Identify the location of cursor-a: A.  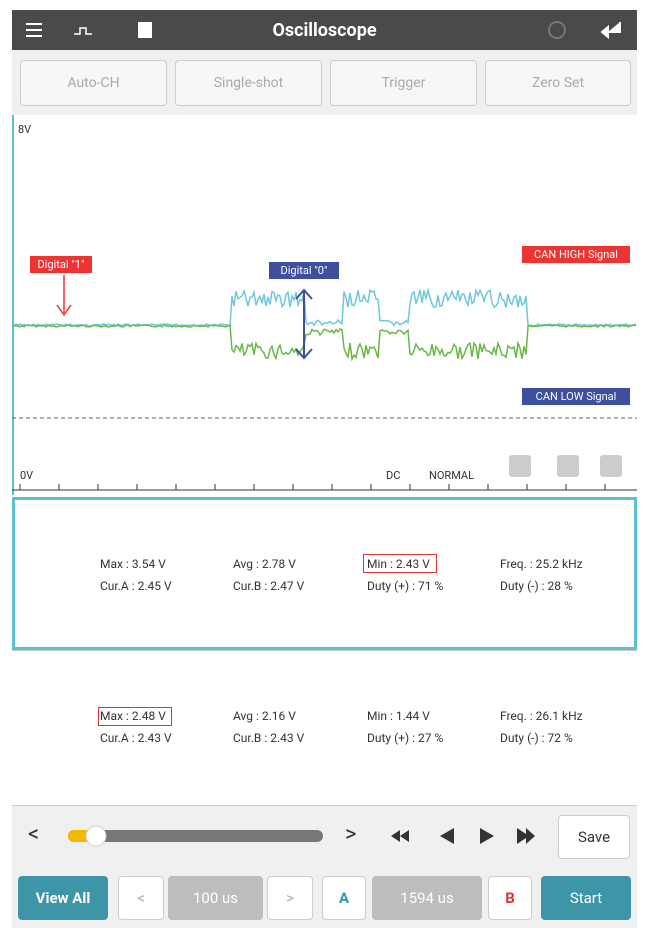
(344, 898).